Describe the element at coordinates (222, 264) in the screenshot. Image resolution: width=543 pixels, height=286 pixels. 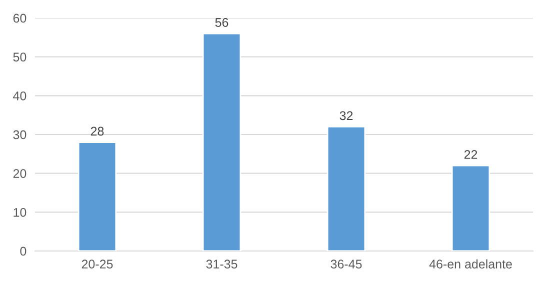
I see `x-tick-label: 31-35` at that location.